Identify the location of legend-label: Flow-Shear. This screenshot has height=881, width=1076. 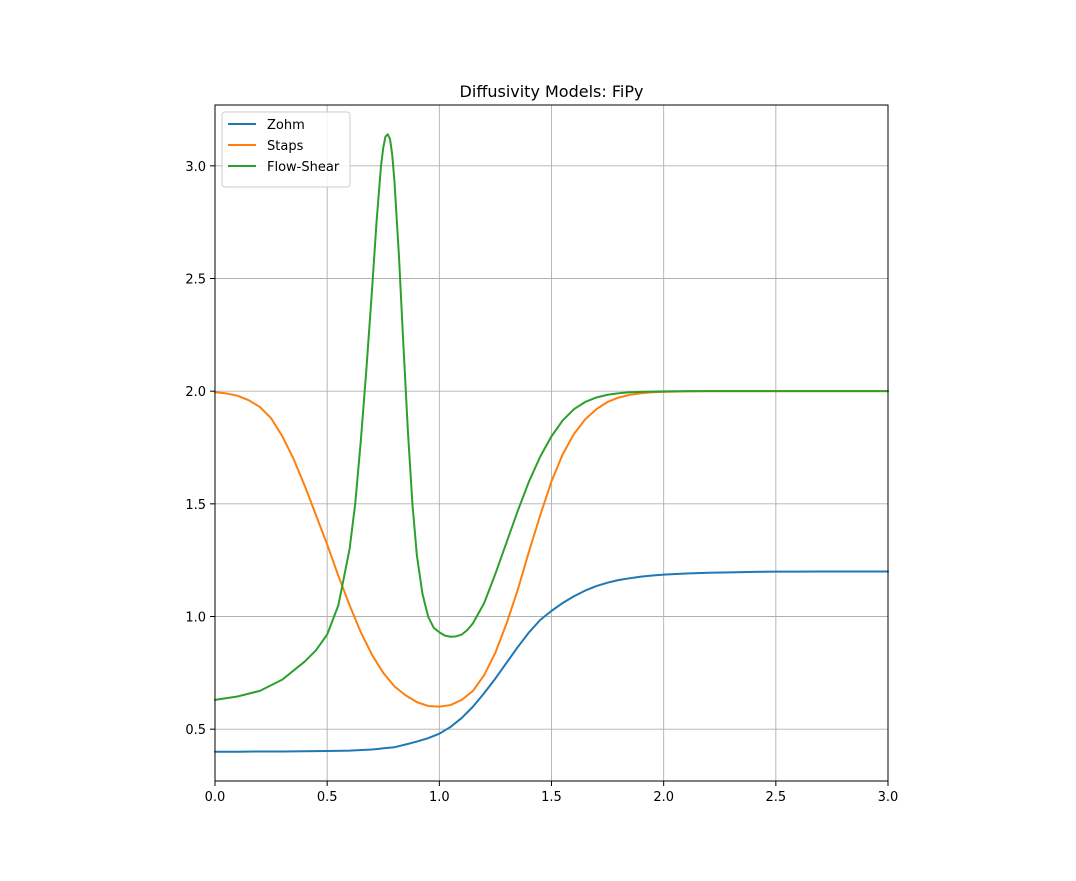
(303, 167).